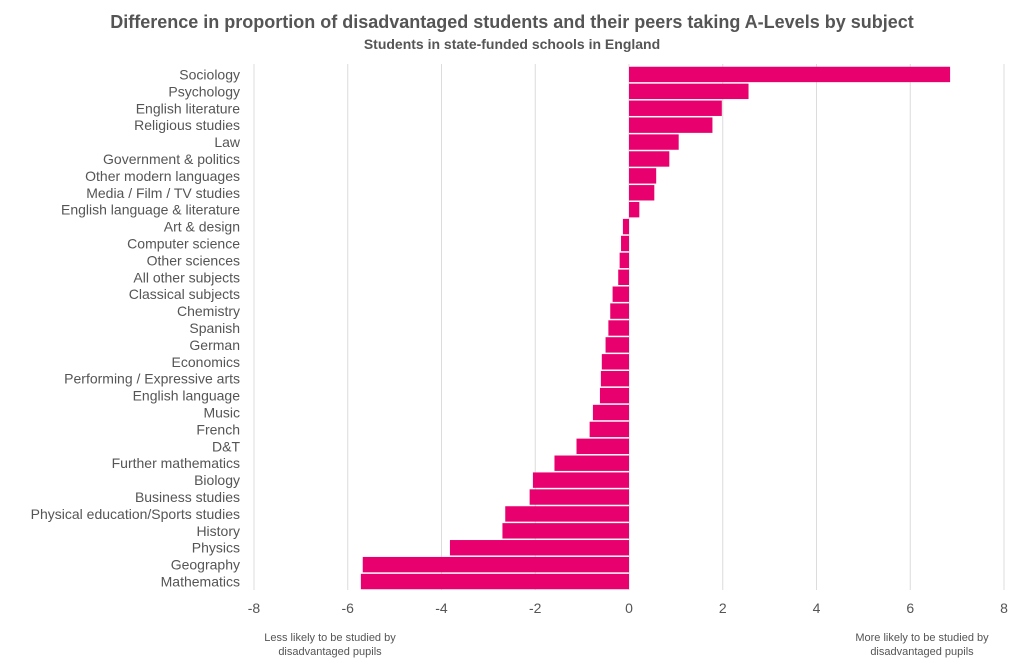 The image size is (1024, 669). What do you see at coordinates (535, 608) in the screenshot?
I see `x-tick-label: -2` at bounding box center [535, 608].